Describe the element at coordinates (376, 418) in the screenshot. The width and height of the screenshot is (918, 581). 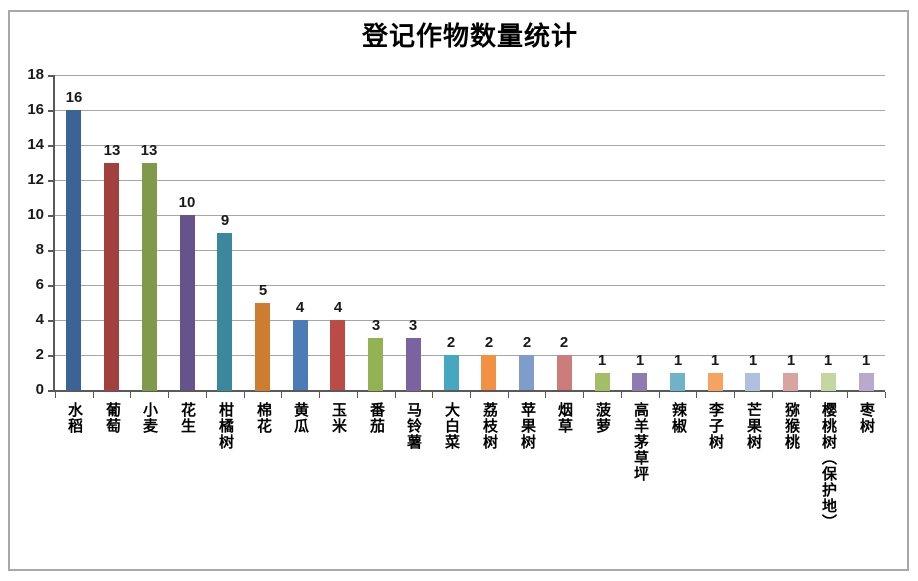
I see `x-tick-label: 番茄` at that location.